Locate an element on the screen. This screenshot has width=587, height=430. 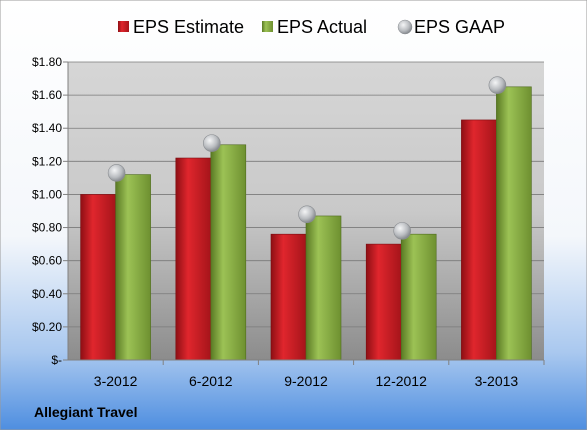
legend: EPS Estimate EPS Actual EPS GAAP is located at coordinates (311, 27).